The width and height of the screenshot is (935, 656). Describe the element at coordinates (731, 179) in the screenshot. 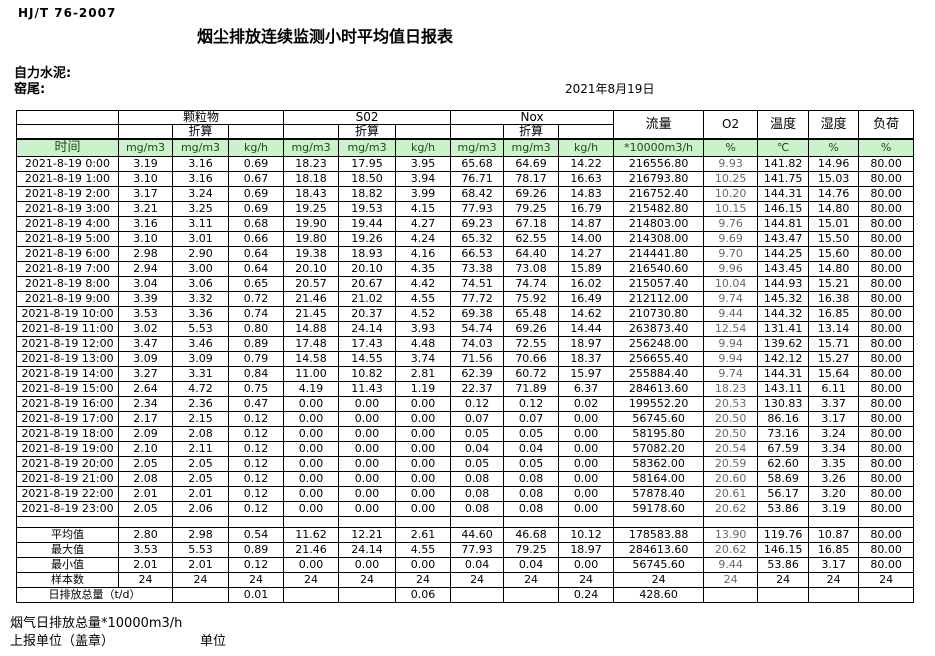

I see `value-cell: 10.25` at that location.